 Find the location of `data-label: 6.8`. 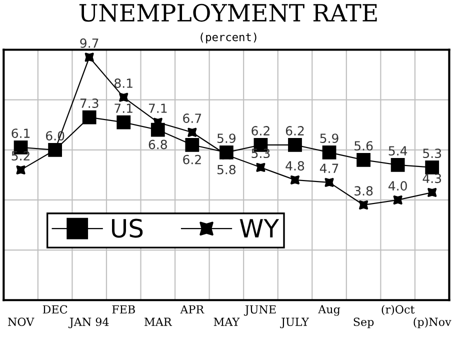

data-label: 6.8 is located at coordinates (157, 145).